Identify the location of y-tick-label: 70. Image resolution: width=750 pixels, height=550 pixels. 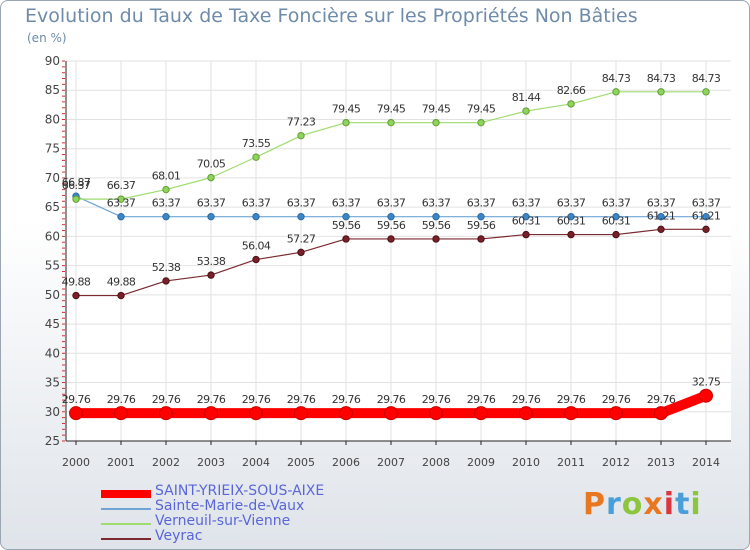
(52, 178).